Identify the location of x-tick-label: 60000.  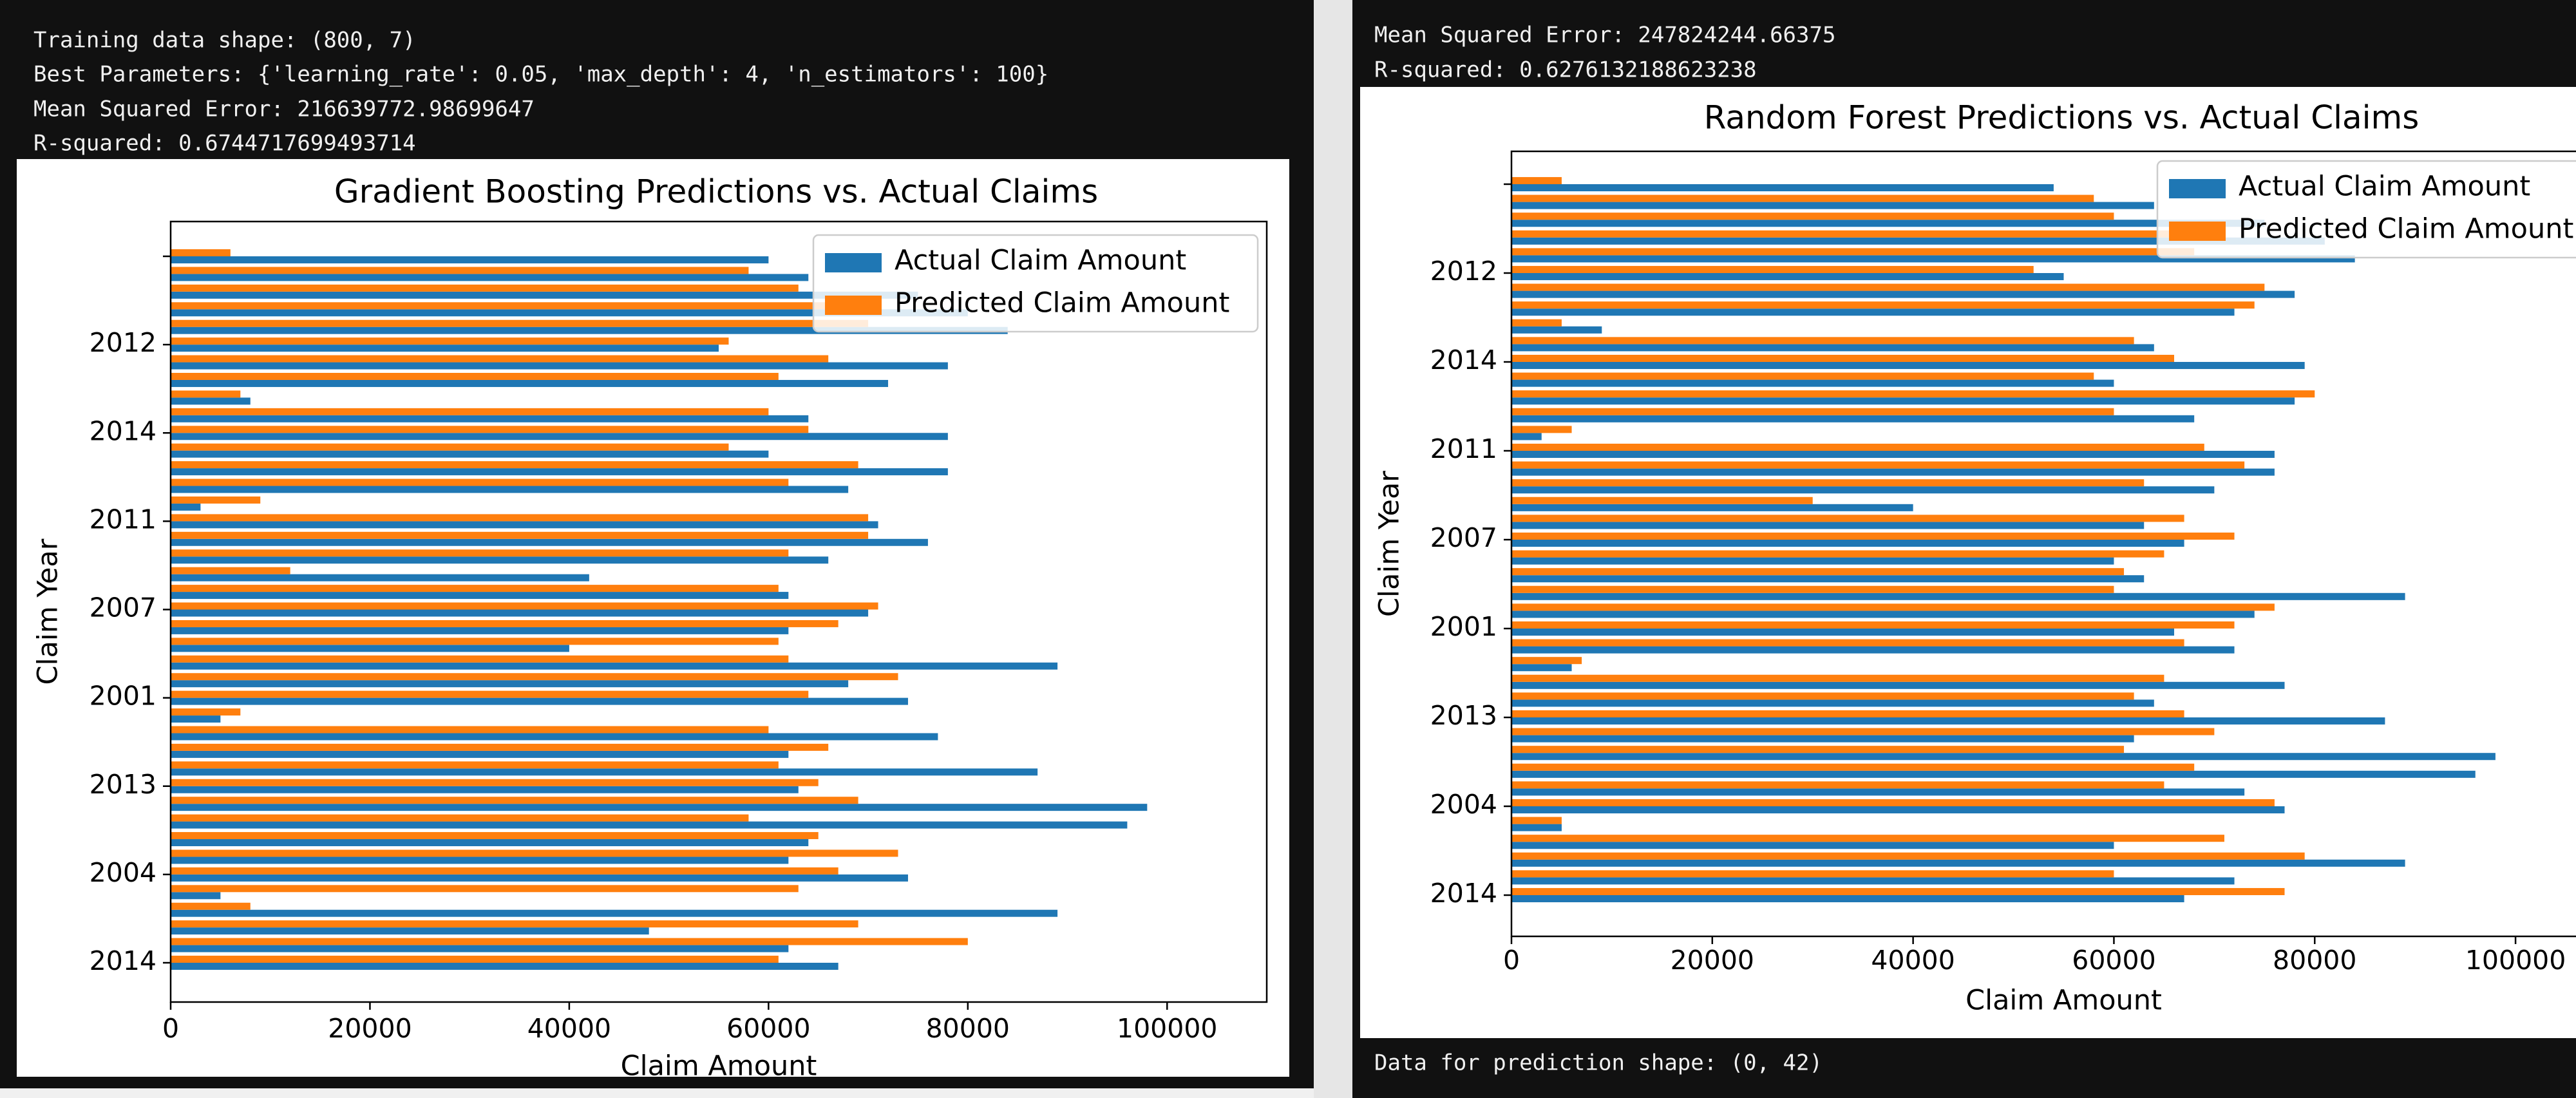
(2113, 960).